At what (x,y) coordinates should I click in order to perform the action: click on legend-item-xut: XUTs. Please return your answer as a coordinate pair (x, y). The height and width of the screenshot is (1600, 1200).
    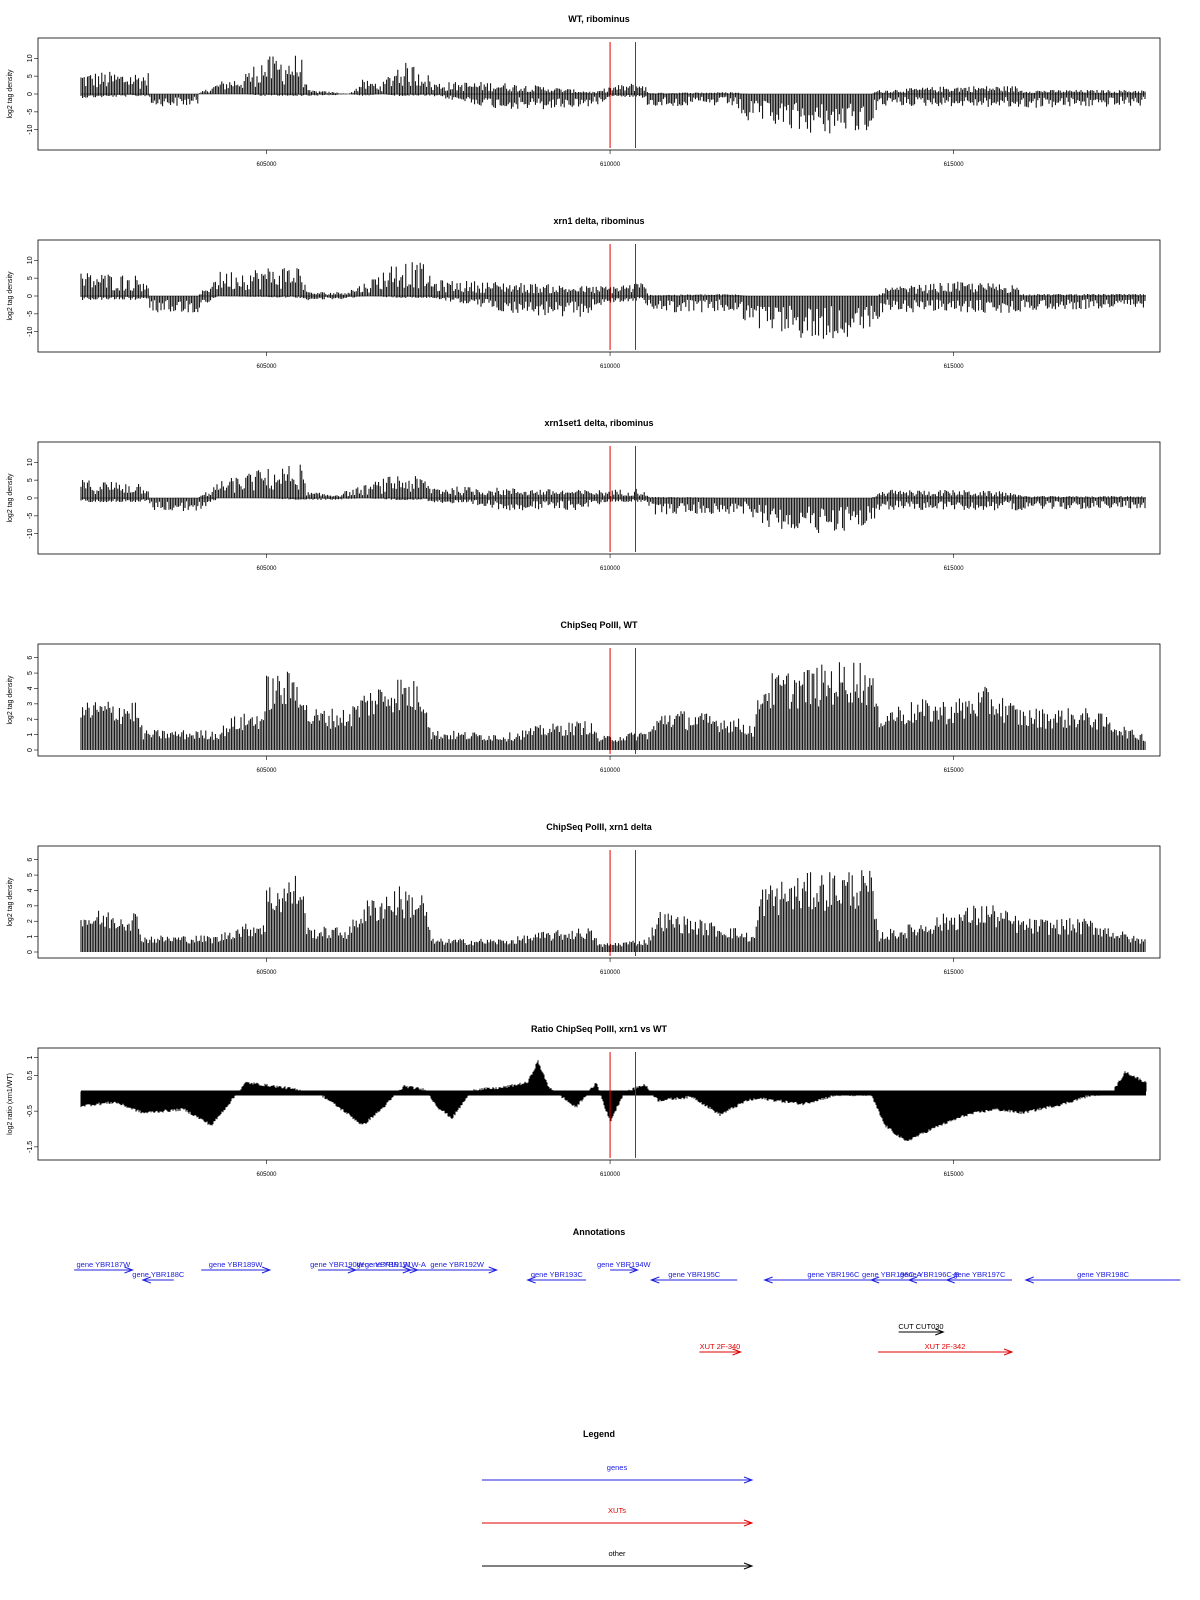
    Looking at the image, I should click on (618, 1516).